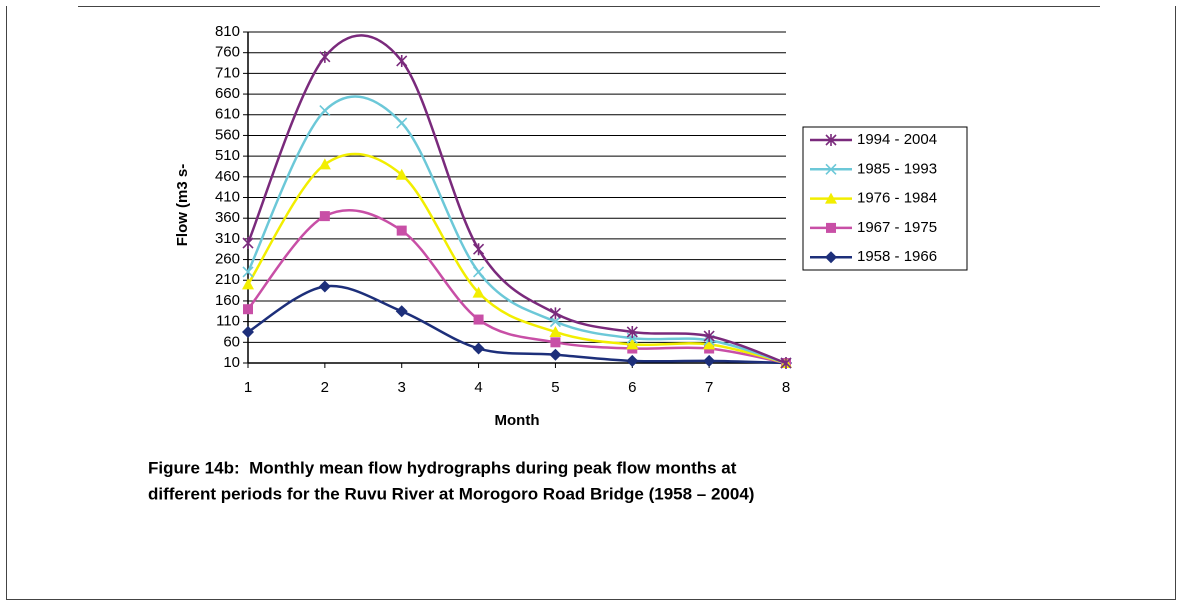  What do you see at coordinates (402, 387) in the screenshot?
I see `x-tick-label: 3` at bounding box center [402, 387].